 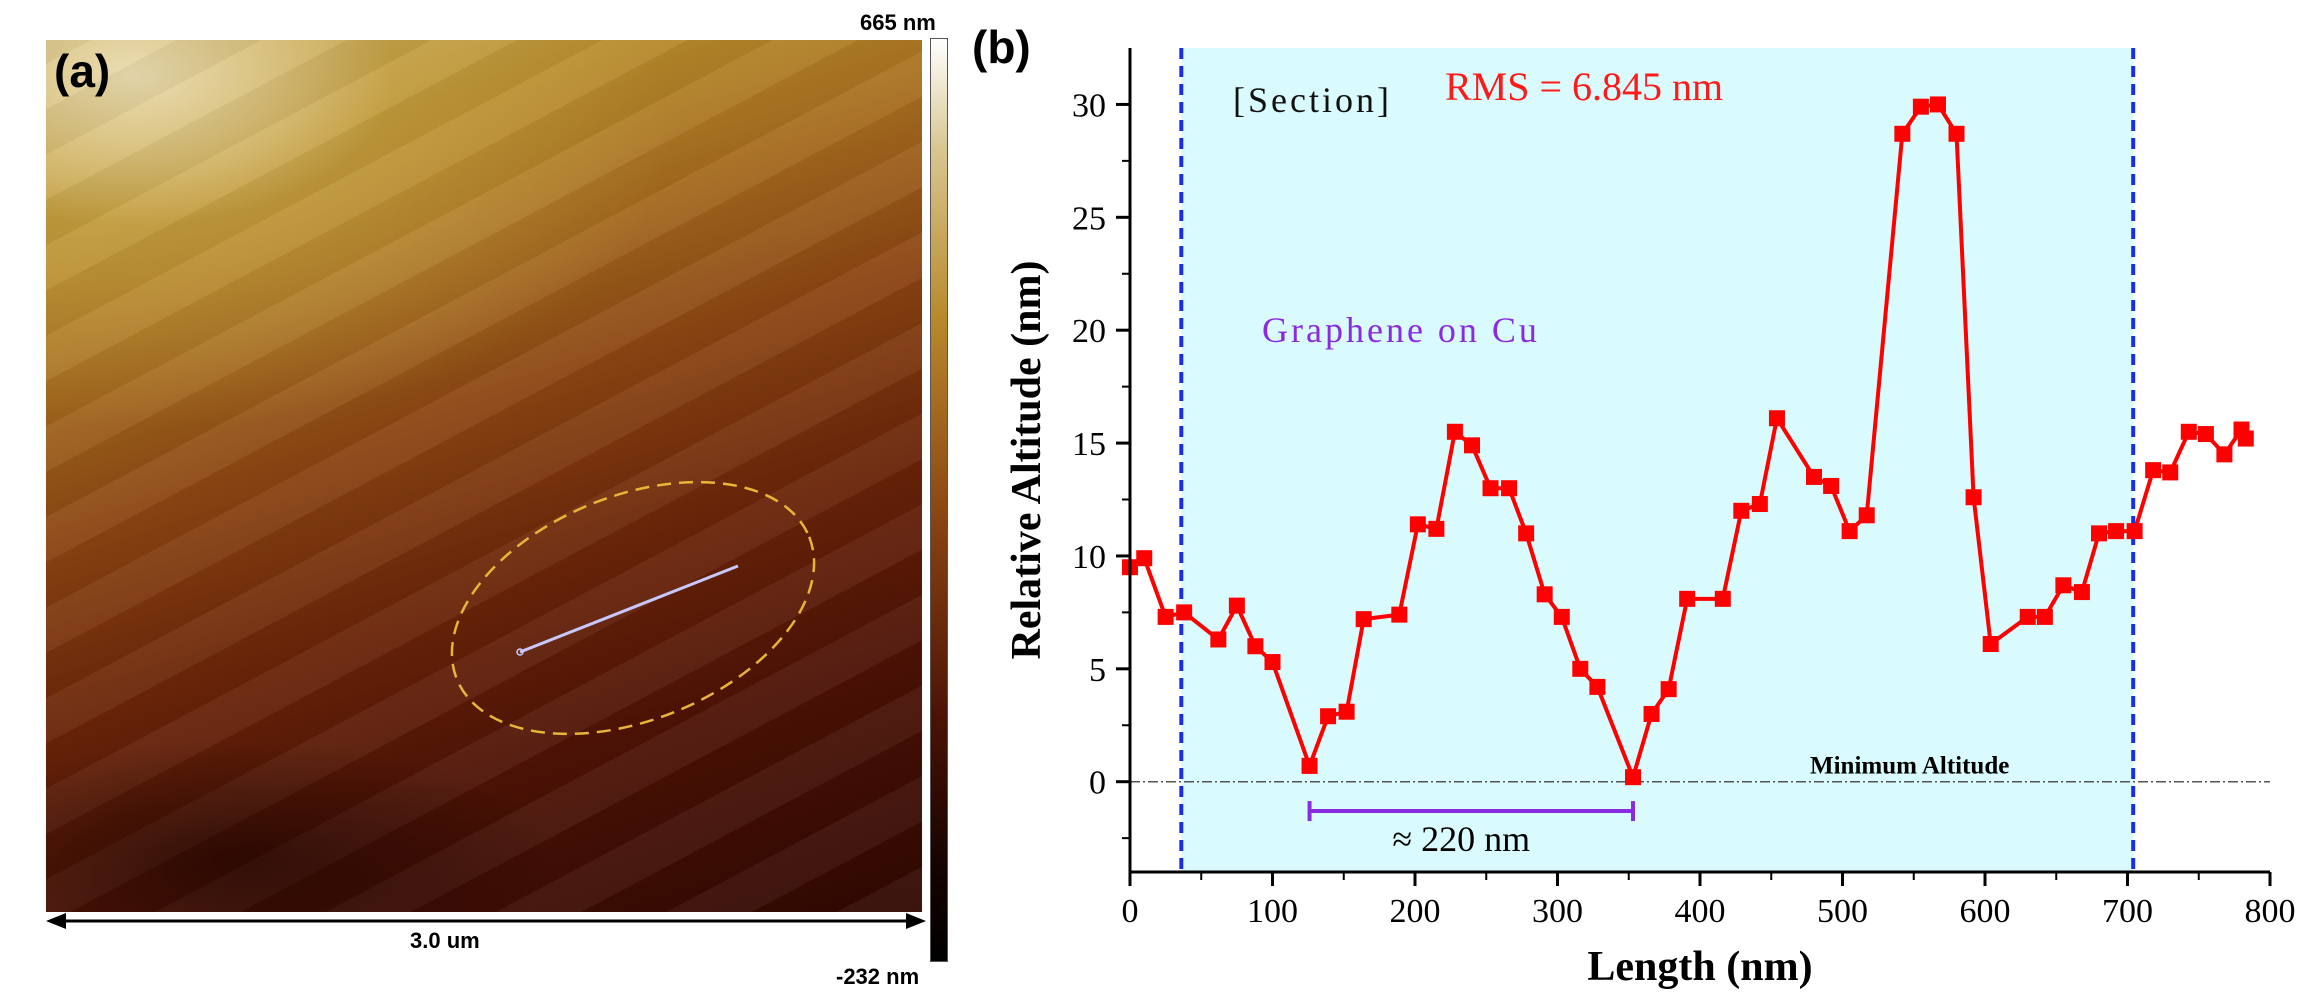 I want to click on y-tick-label: 15, so click(x=1089, y=444).